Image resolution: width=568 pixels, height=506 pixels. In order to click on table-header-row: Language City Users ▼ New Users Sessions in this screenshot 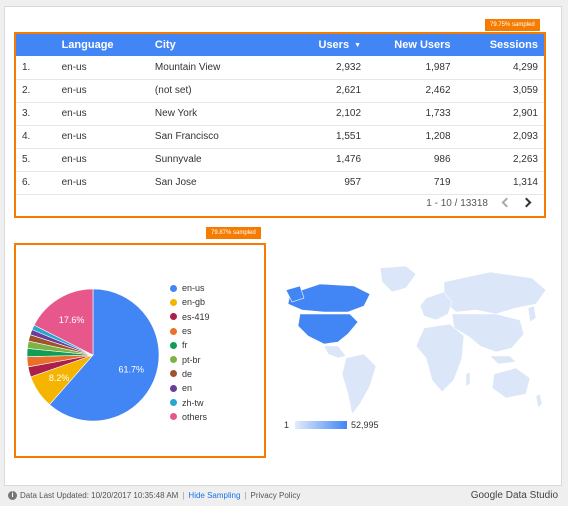, I will do `click(280, 45)`.